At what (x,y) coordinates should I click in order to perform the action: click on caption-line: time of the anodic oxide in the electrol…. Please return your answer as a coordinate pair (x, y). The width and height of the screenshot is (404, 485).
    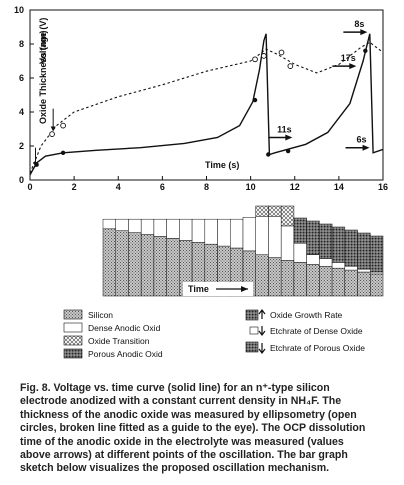
    Looking at the image, I should click on (182, 441).